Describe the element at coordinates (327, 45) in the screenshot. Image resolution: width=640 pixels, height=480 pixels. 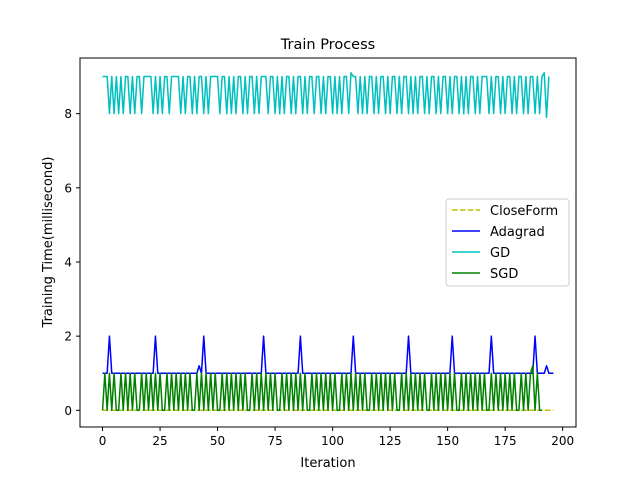
I see `chart-title: Train Process` at that location.